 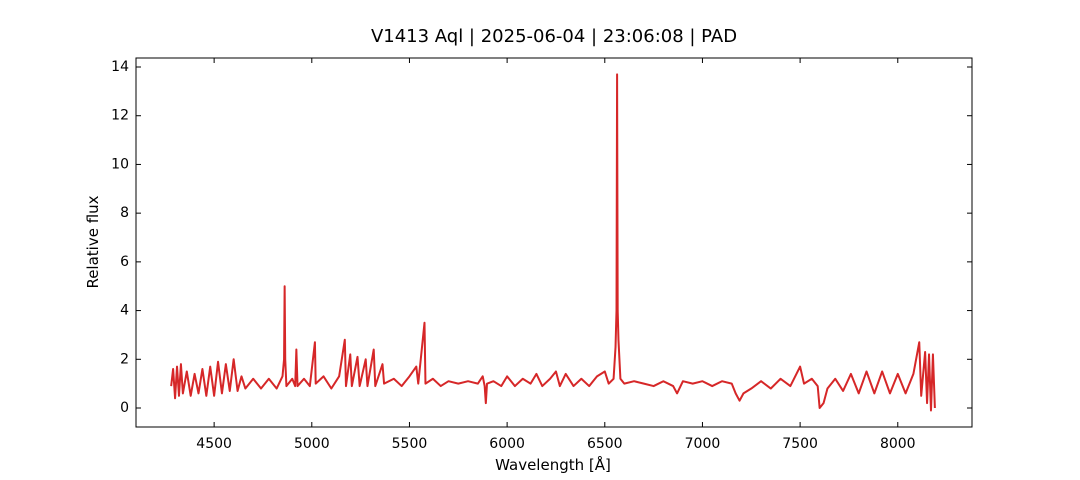 I want to click on y-tick-label: 0, so click(x=124, y=408).